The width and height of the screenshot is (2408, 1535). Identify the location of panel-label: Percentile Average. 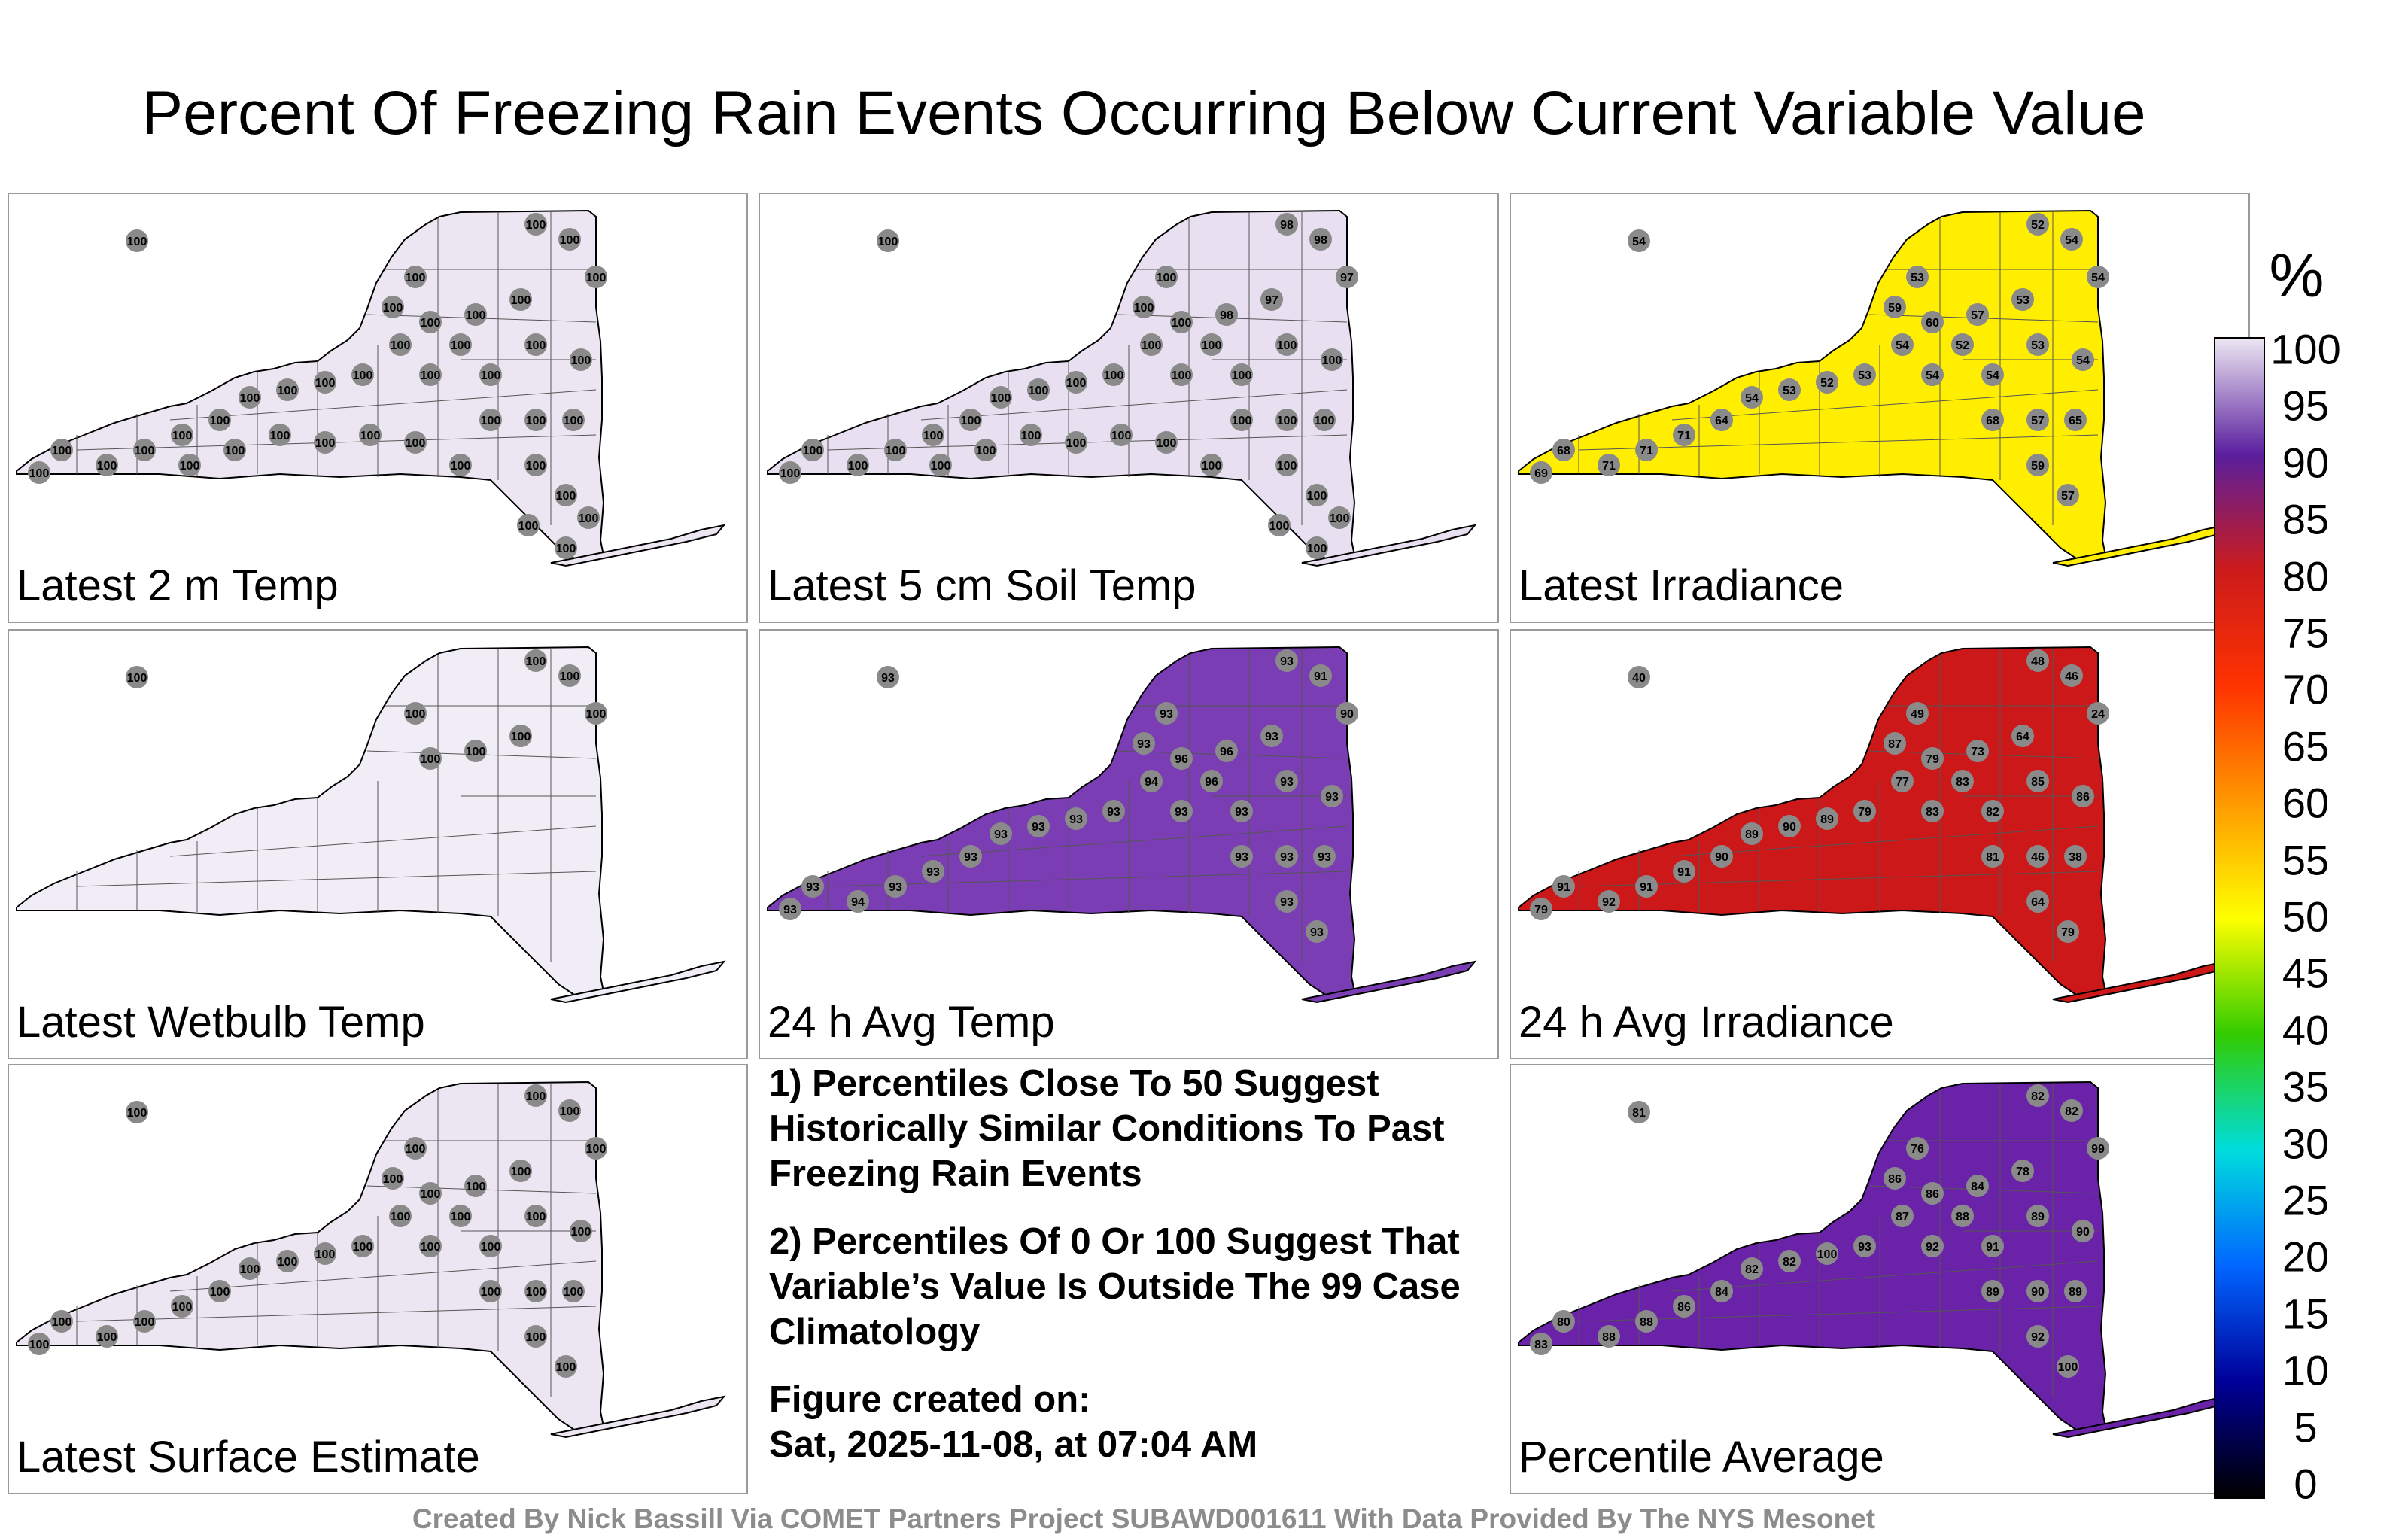
(1701, 1457).